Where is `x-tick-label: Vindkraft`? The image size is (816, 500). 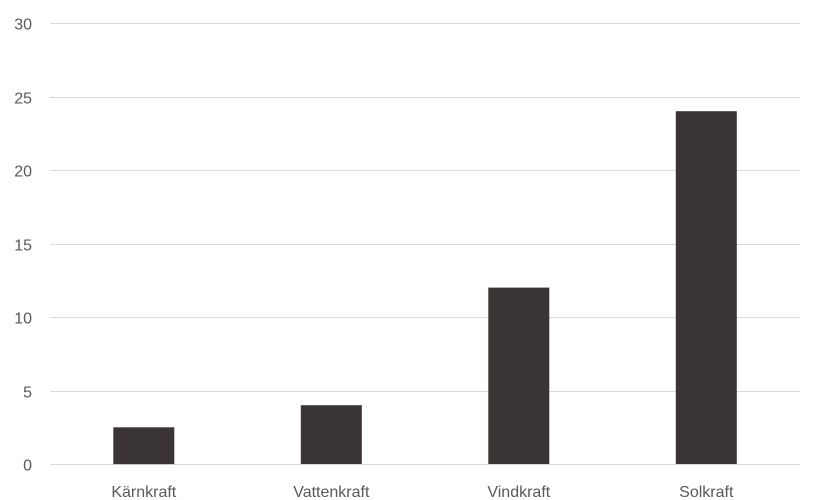 x-tick-label: Vindkraft is located at coordinates (518, 492).